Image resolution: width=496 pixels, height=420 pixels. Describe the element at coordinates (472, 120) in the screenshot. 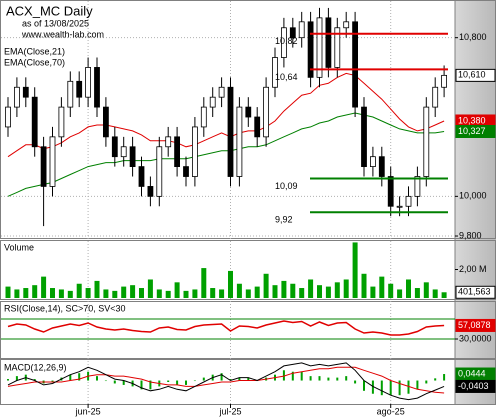

I see `value-label: 10,380` at that location.